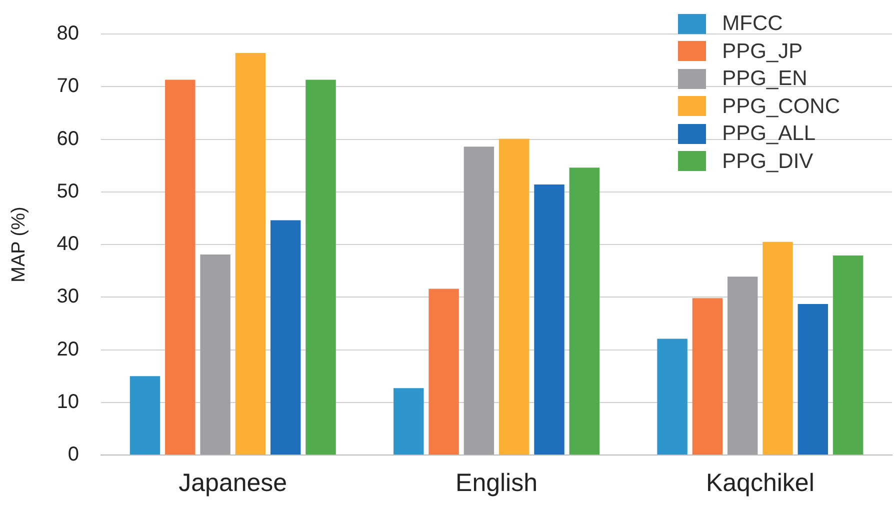 The image size is (894, 517). I want to click on y-tick-label: 10, so click(68, 401).